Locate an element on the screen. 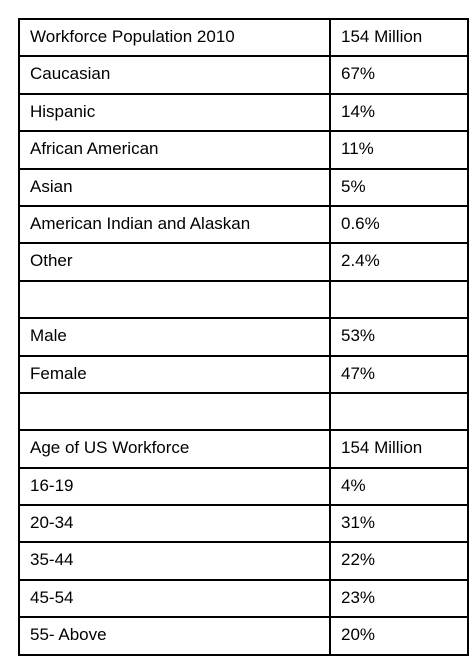 Image resolution: width=473 pixels, height=666 pixels. table-row: Asian 5% is located at coordinates (243, 187).